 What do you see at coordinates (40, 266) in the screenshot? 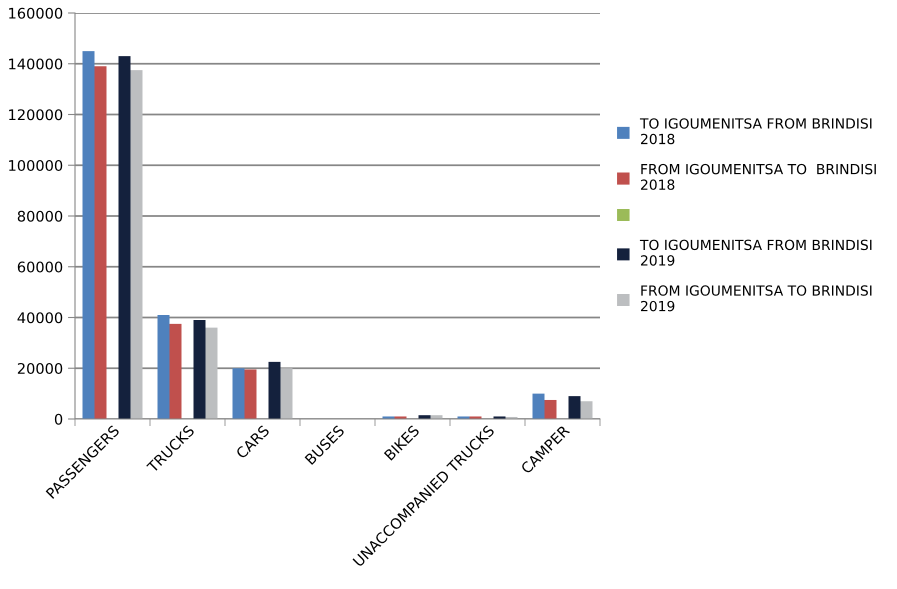
I see `y-tick-label: 60000` at bounding box center [40, 266].